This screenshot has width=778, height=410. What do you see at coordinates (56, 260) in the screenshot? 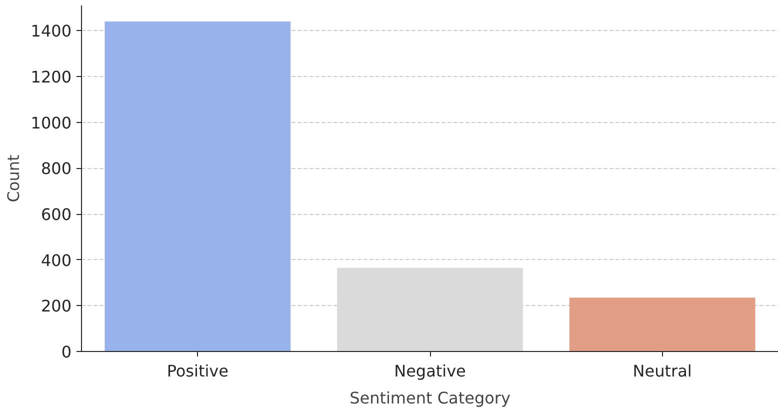
I see `y-tick-label: 400` at bounding box center [56, 260].